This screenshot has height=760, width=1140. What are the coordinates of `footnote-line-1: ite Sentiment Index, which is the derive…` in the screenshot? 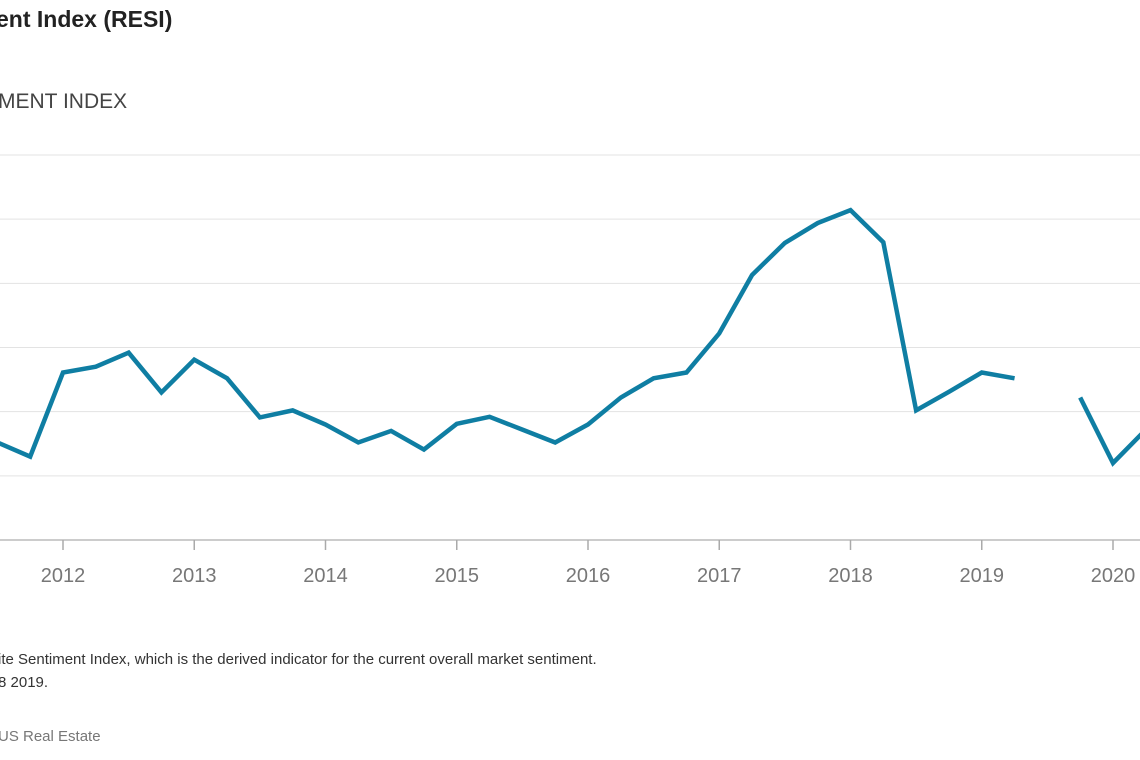 It's located at (298, 659).